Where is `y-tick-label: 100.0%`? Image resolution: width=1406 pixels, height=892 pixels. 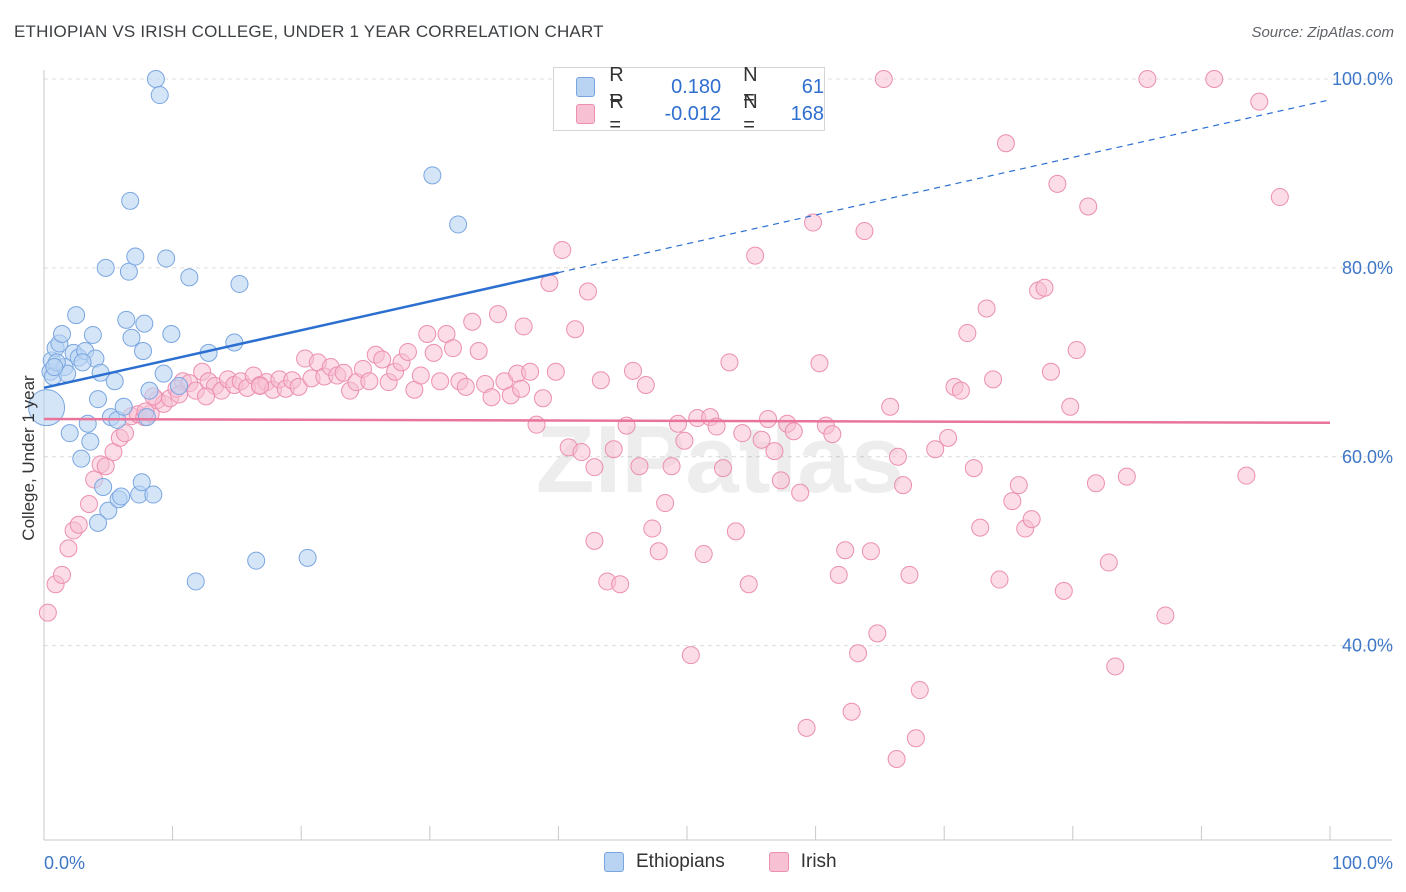 y-tick-label: 100.0% is located at coordinates (1362, 79).